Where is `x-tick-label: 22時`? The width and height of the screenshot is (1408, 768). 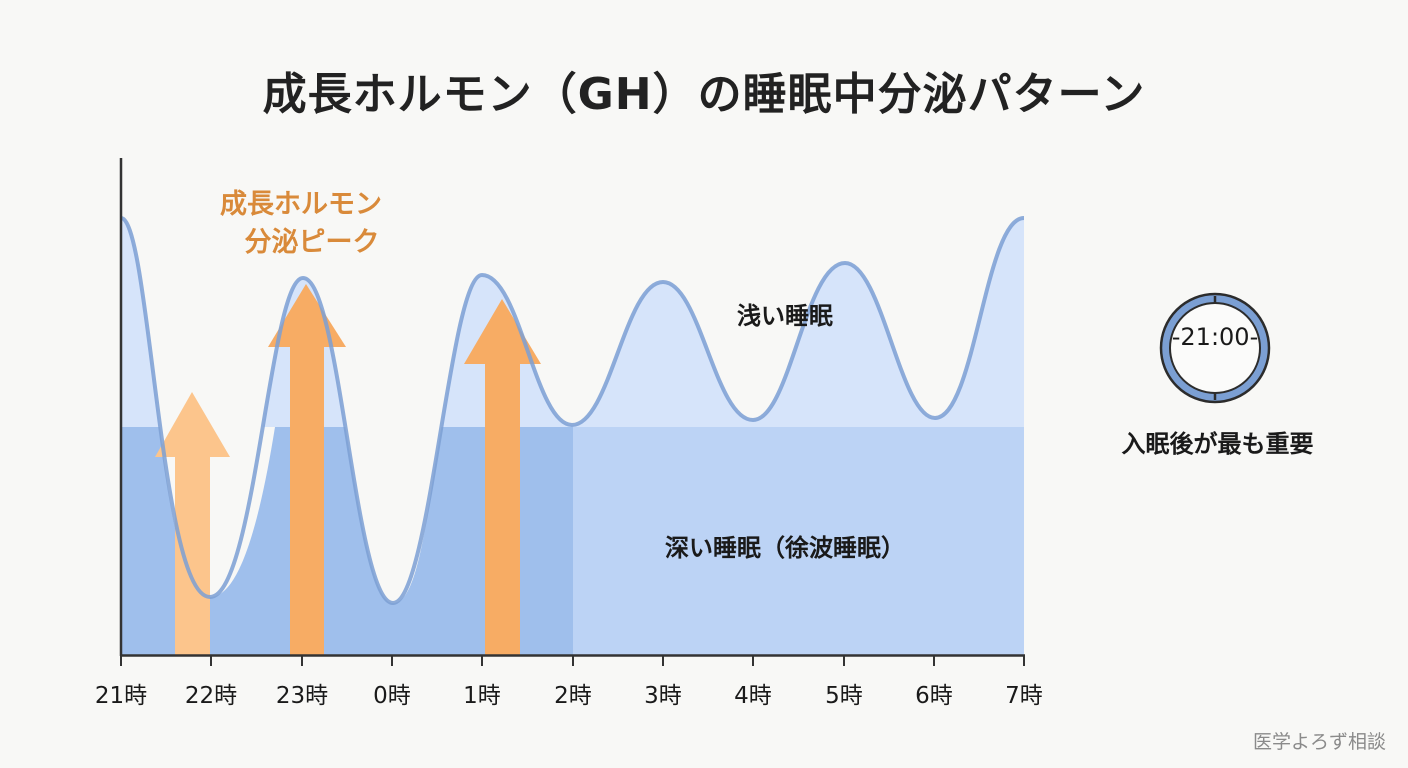 x-tick-label: 22時 is located at coordinates (211, 696).